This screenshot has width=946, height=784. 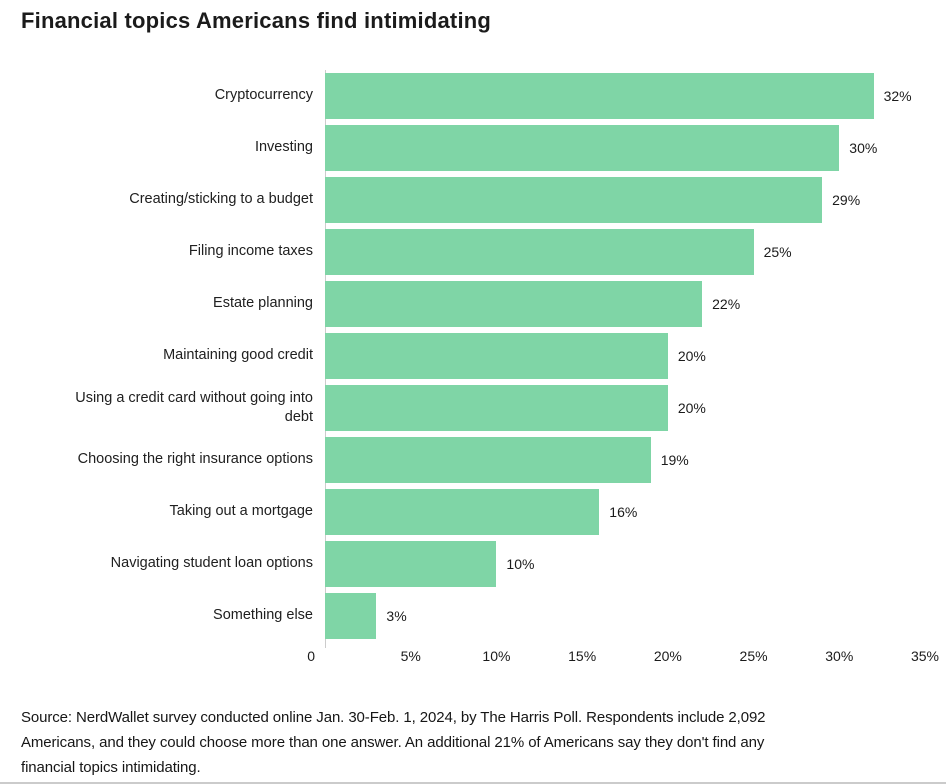 What do you see at coordinates (520, 564) in the screenshot?
I see `value-label: 10%` at bounding box center [520, 564].